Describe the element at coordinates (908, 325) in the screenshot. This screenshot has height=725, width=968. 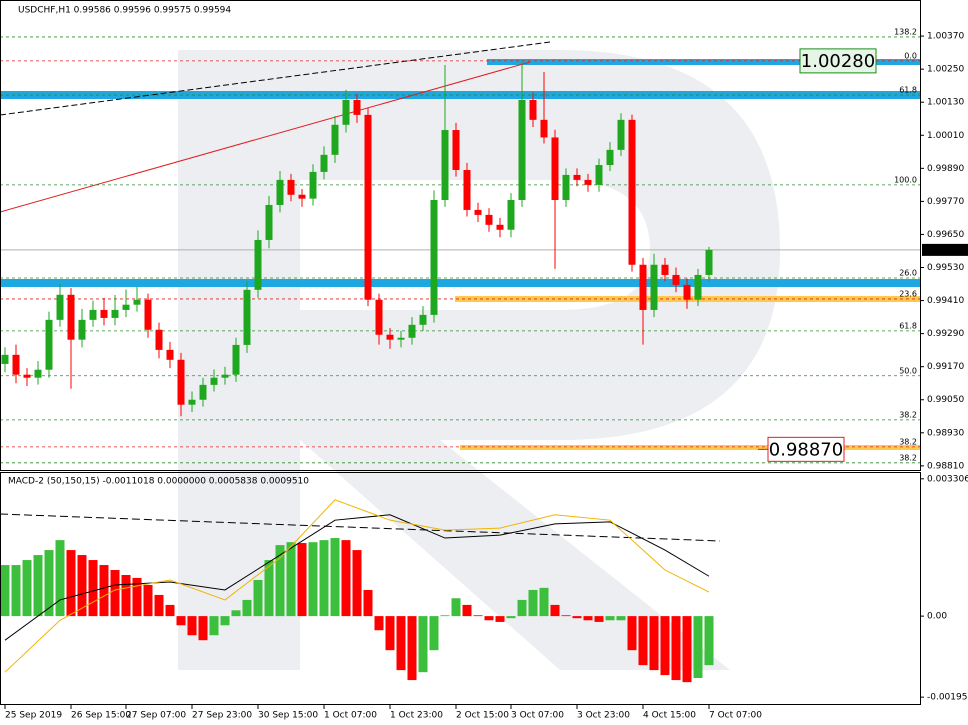
I see `level-label: 61.8` at that location.